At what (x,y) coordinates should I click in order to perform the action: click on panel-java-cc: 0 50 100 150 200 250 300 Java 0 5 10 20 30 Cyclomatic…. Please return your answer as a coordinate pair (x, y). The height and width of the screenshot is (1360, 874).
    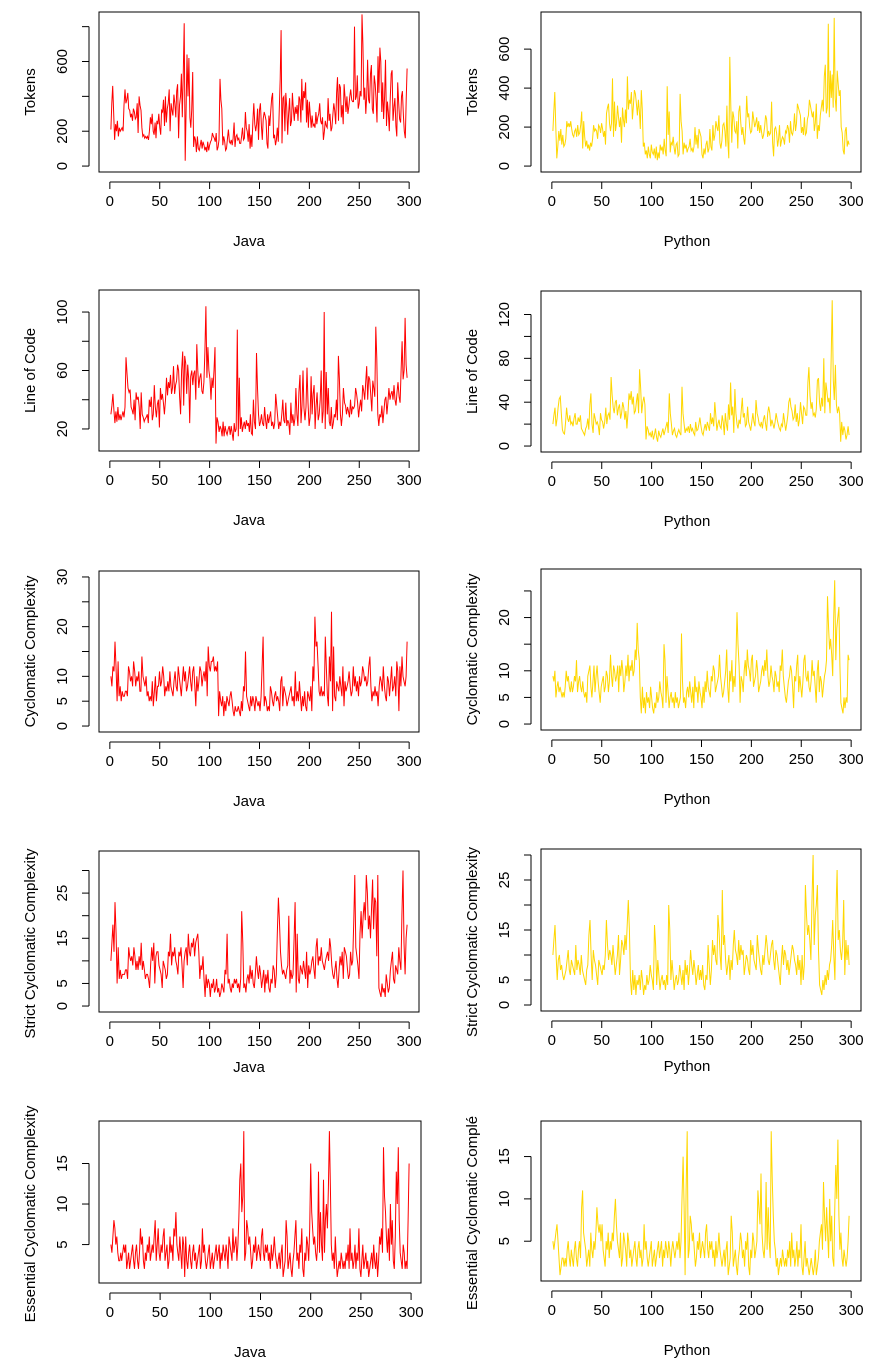
    Looking at the image, I should click on (222, 689).